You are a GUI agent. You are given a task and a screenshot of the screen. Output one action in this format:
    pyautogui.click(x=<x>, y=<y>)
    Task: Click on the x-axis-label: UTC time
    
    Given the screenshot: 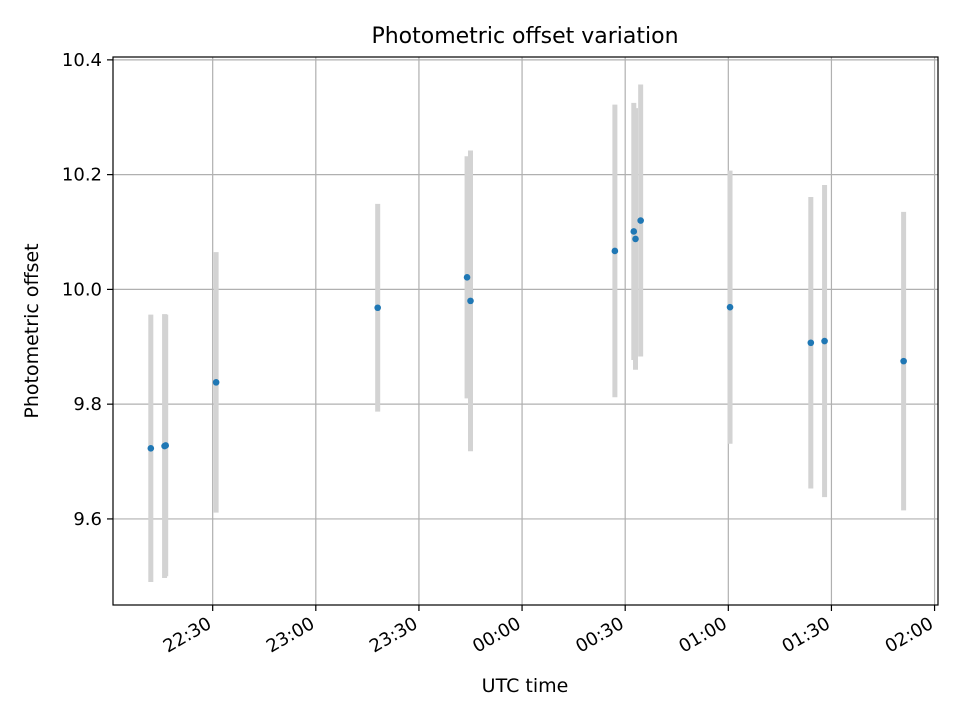 What is the action you would take?
    pyautogui.click(x=525, y=686)
    